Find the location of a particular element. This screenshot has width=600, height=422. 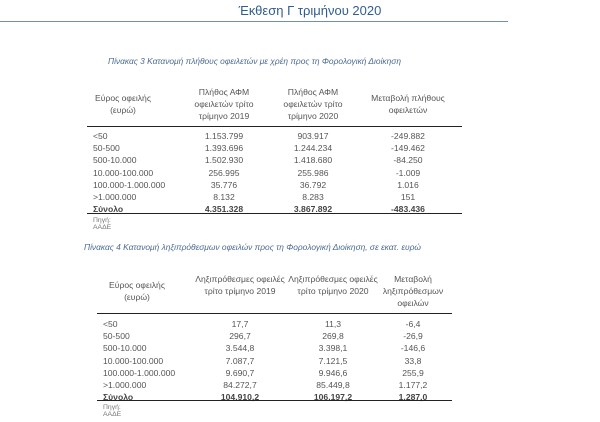

cell-value: 9.690,7 is located at coordinates (240, 372).